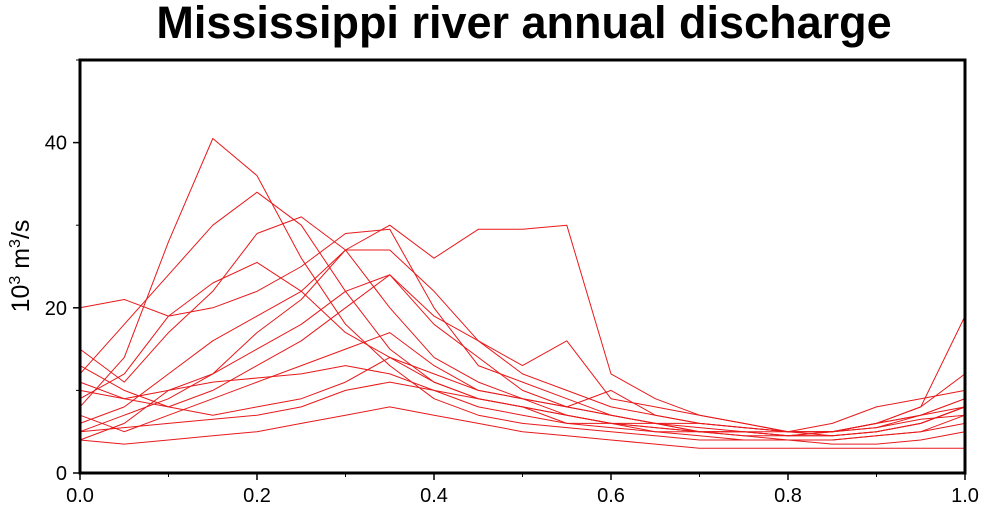  What do you see at coordinates (15, 280) in the screenshot?
I see `y-axis-label-exponent: 3` at bounding box center [15, 280].